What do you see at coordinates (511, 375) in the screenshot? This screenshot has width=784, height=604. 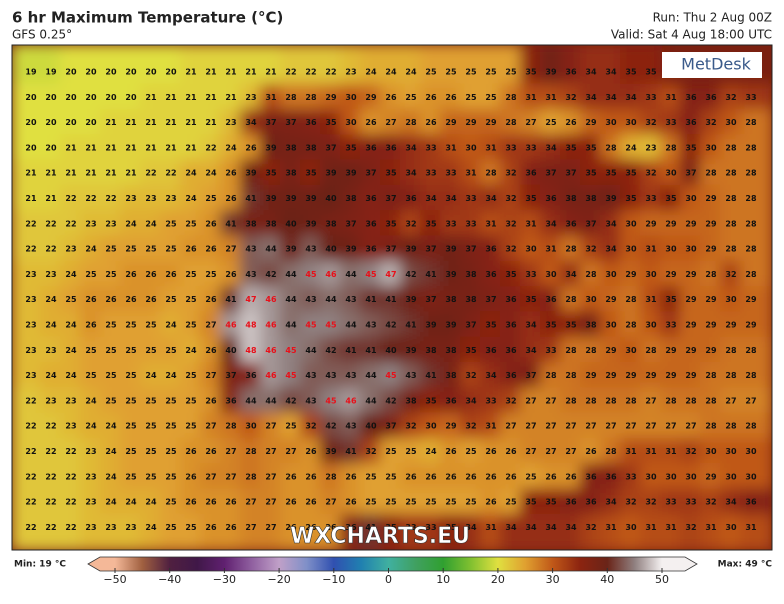 I see `cell-value: 36` at bounding box center [511, 375].